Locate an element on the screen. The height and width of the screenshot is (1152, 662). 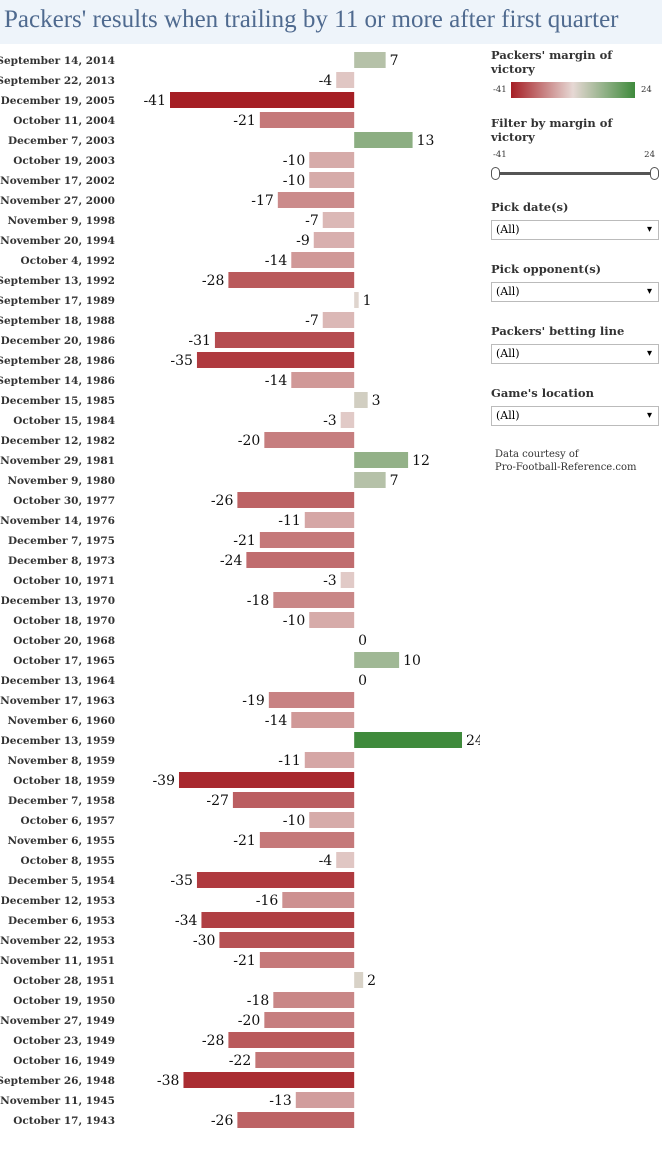
y-tick-label: October 20, 1968 is located at coordinates (64, 641).